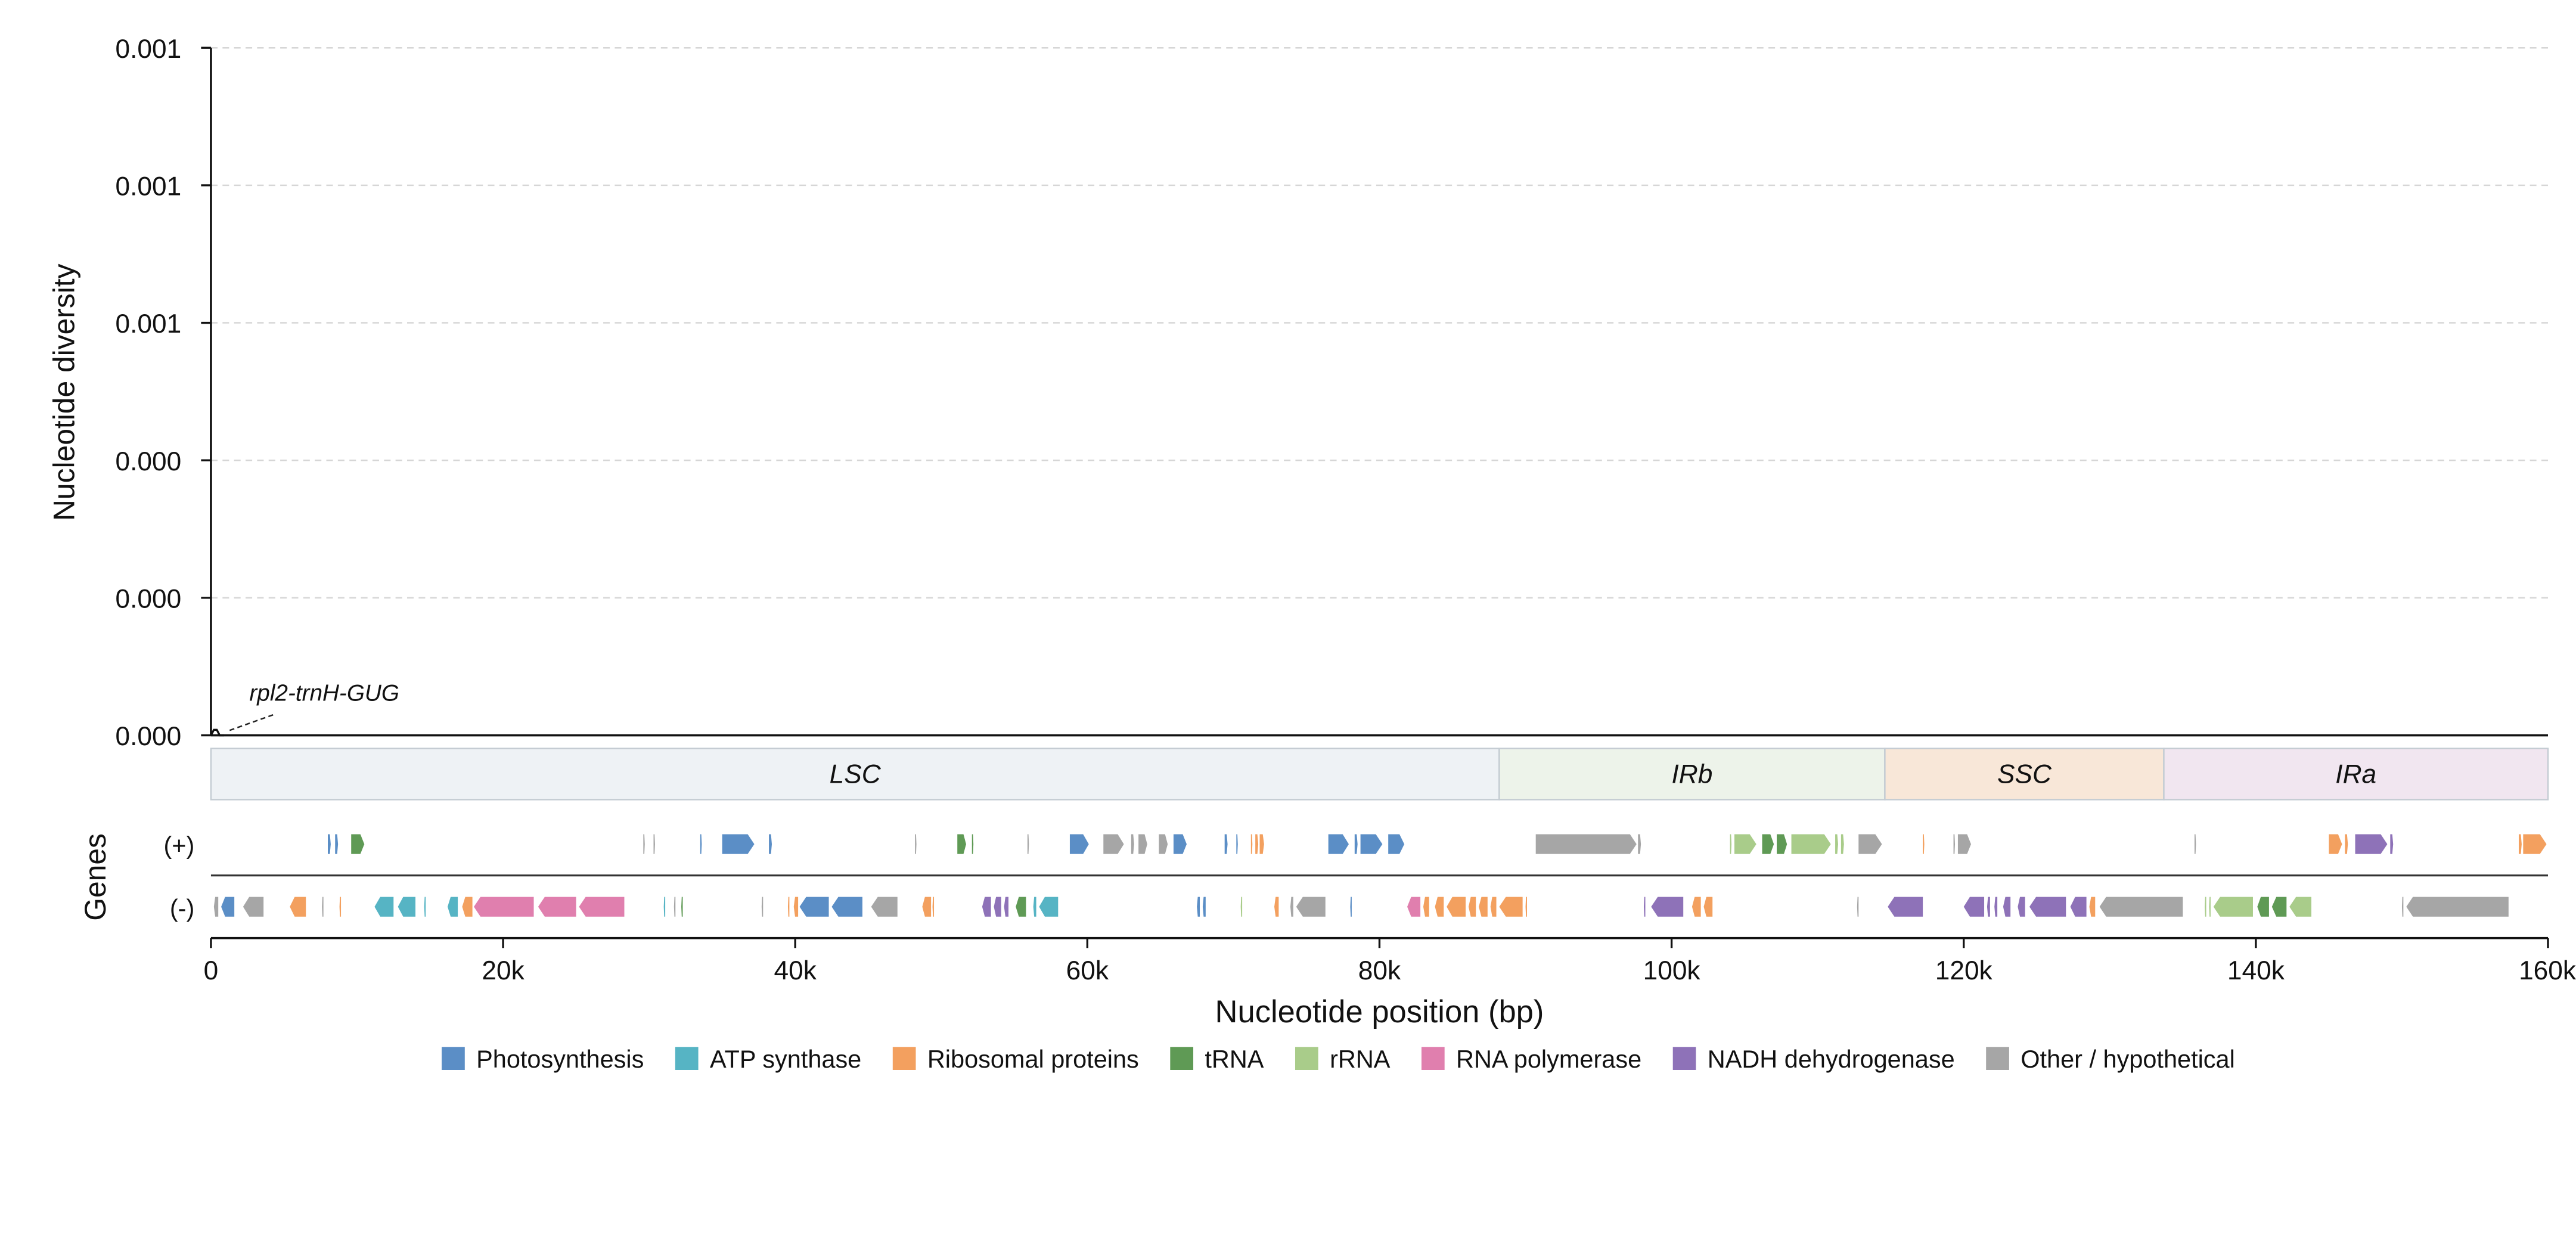 The width and height of the screenshot is (2576, 1253). Describe the element at coordinates (1087, 970) in the screenshot. I see `x-tick-label: 60k` at that location.